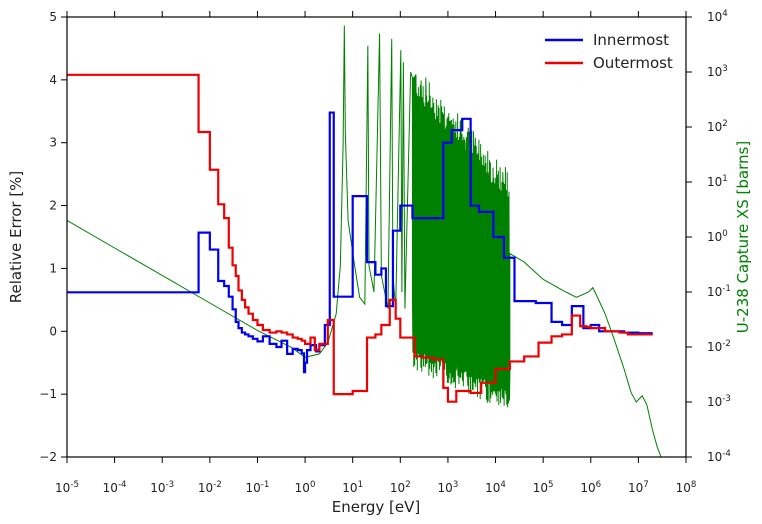 Image resolution: width=762 pixels, height=524 pixels. Describe the element at coordinates (67, 487) in the screenshot. I see `x-tick-label: 10⁻⁵` at that location.